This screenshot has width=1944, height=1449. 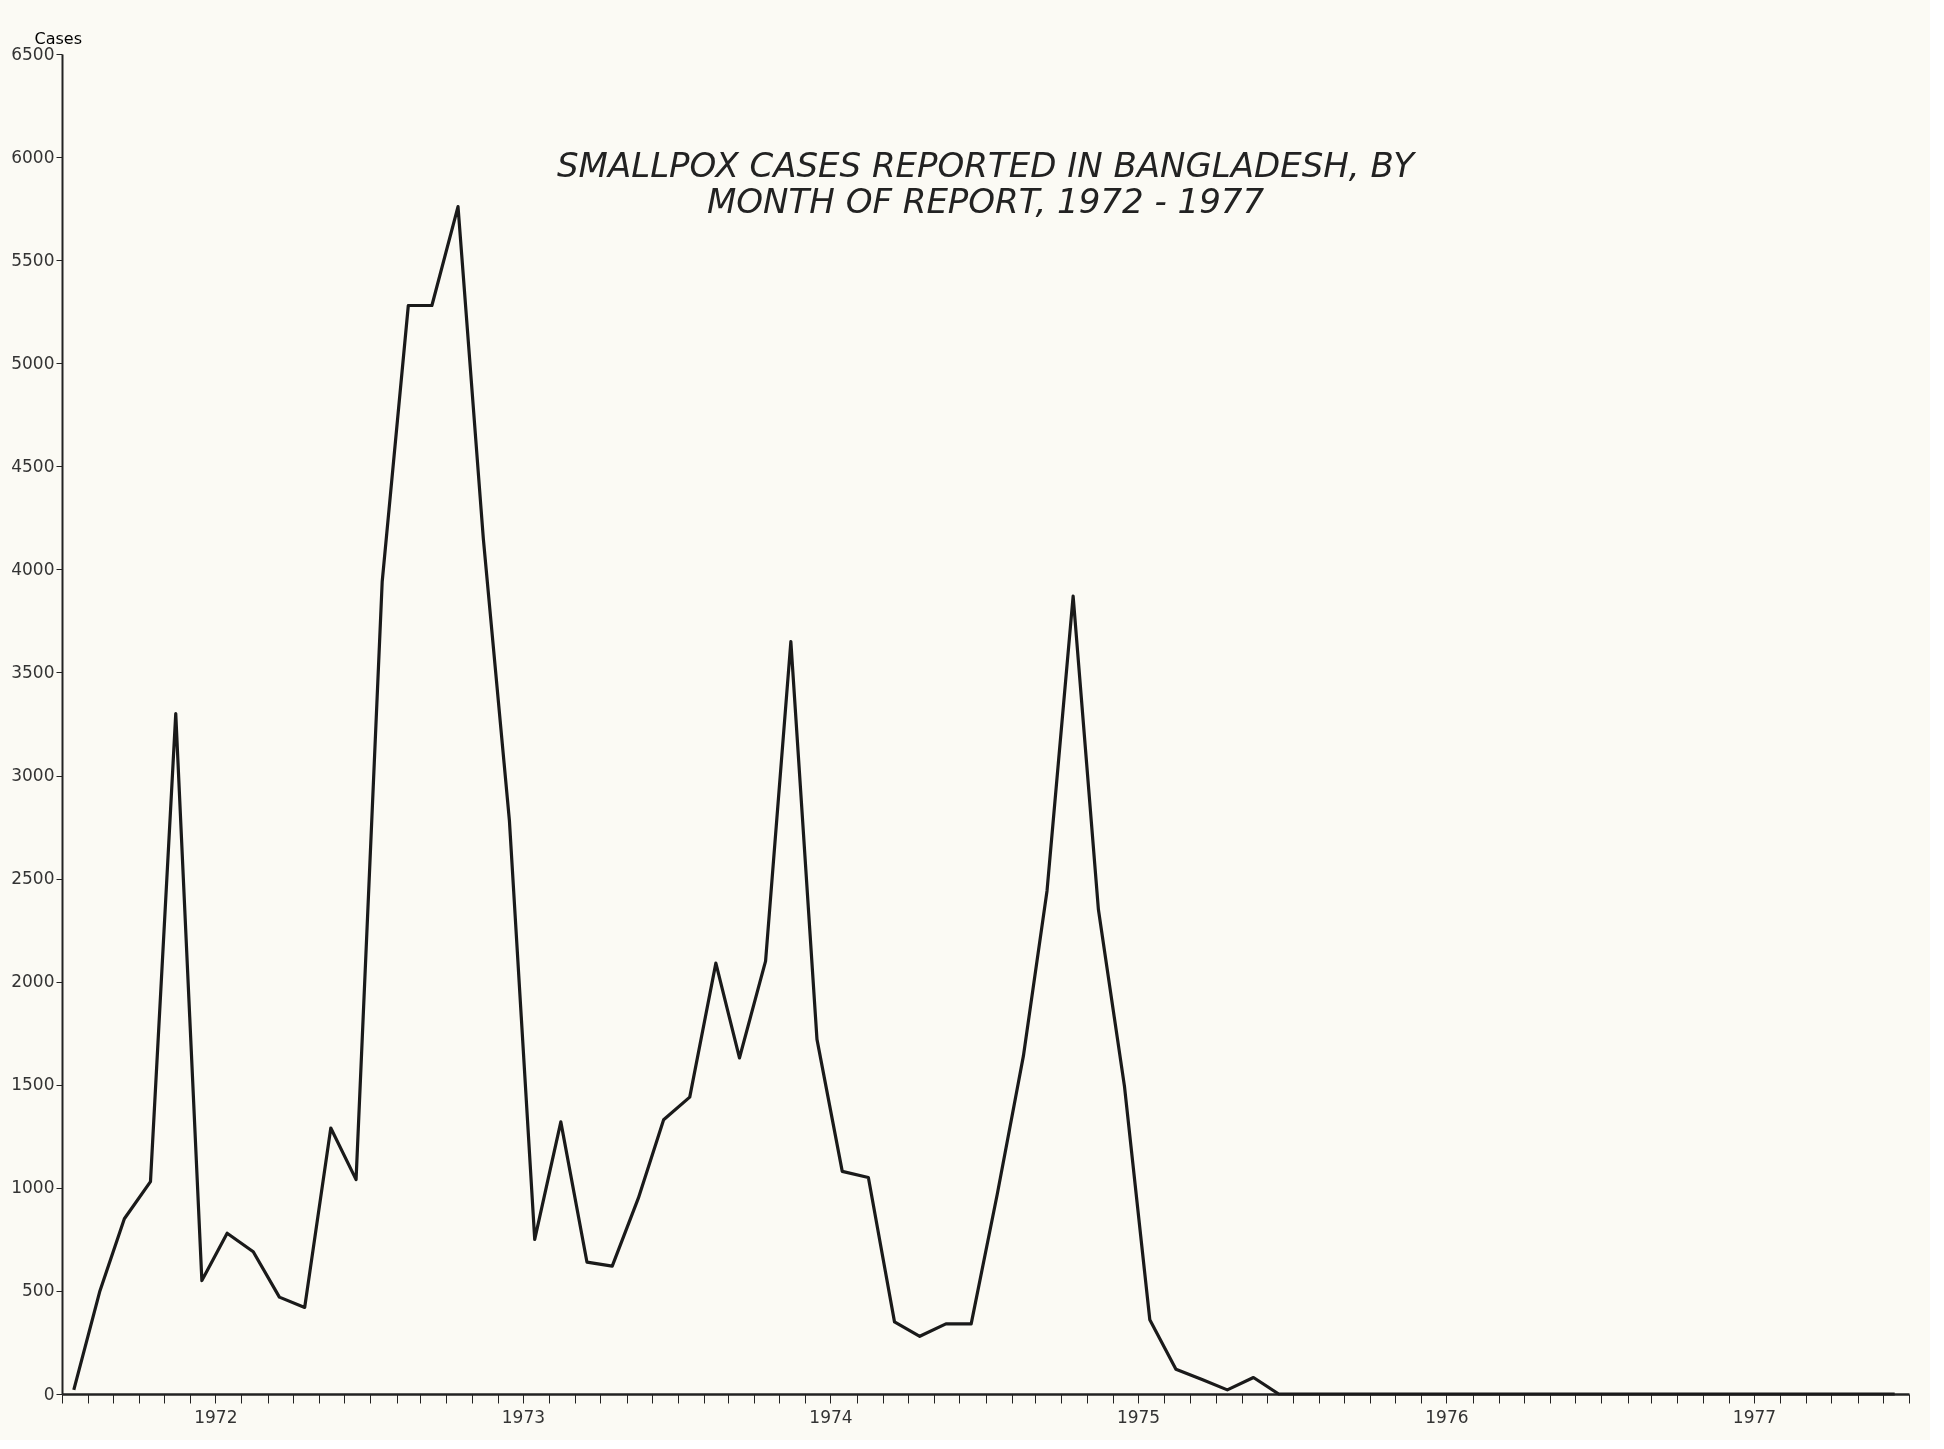 What do you see at coordinates (33, 568) in the screenshot?
I see `y-tick-label: 4000` at bounding box center [33, 568].